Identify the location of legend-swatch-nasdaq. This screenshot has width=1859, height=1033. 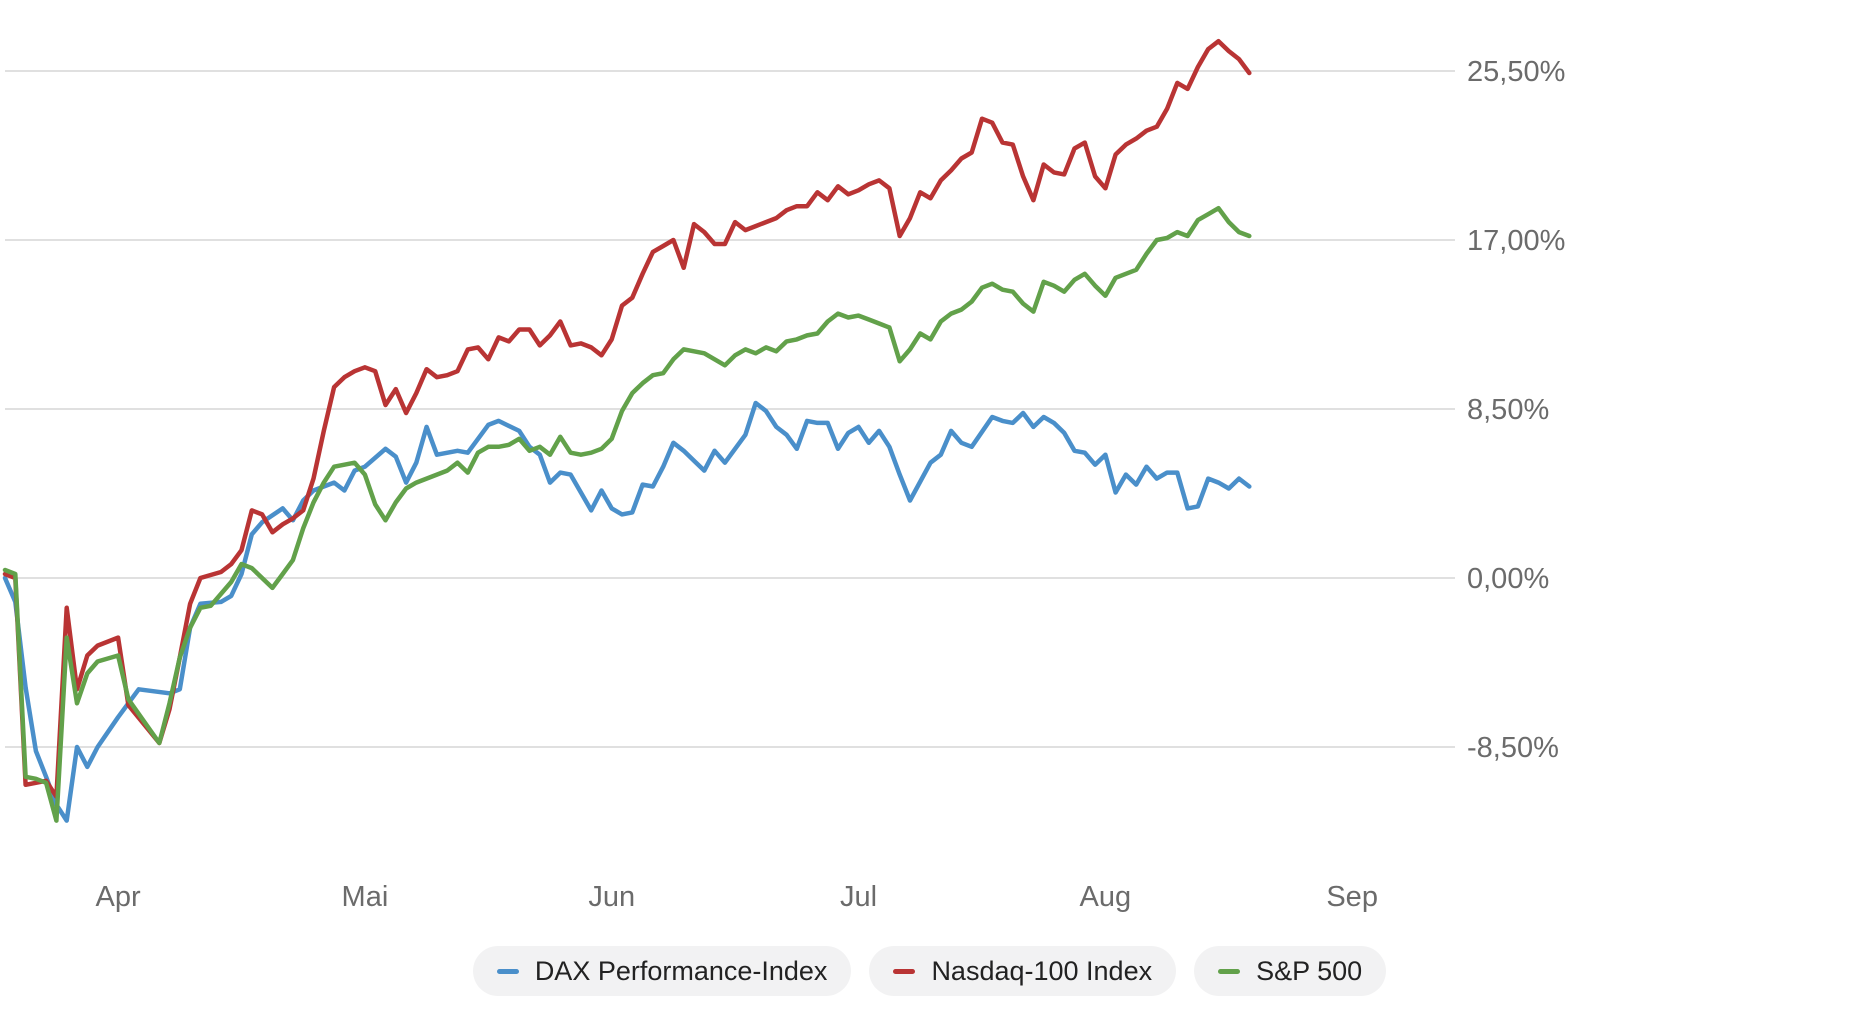
(904, 971).